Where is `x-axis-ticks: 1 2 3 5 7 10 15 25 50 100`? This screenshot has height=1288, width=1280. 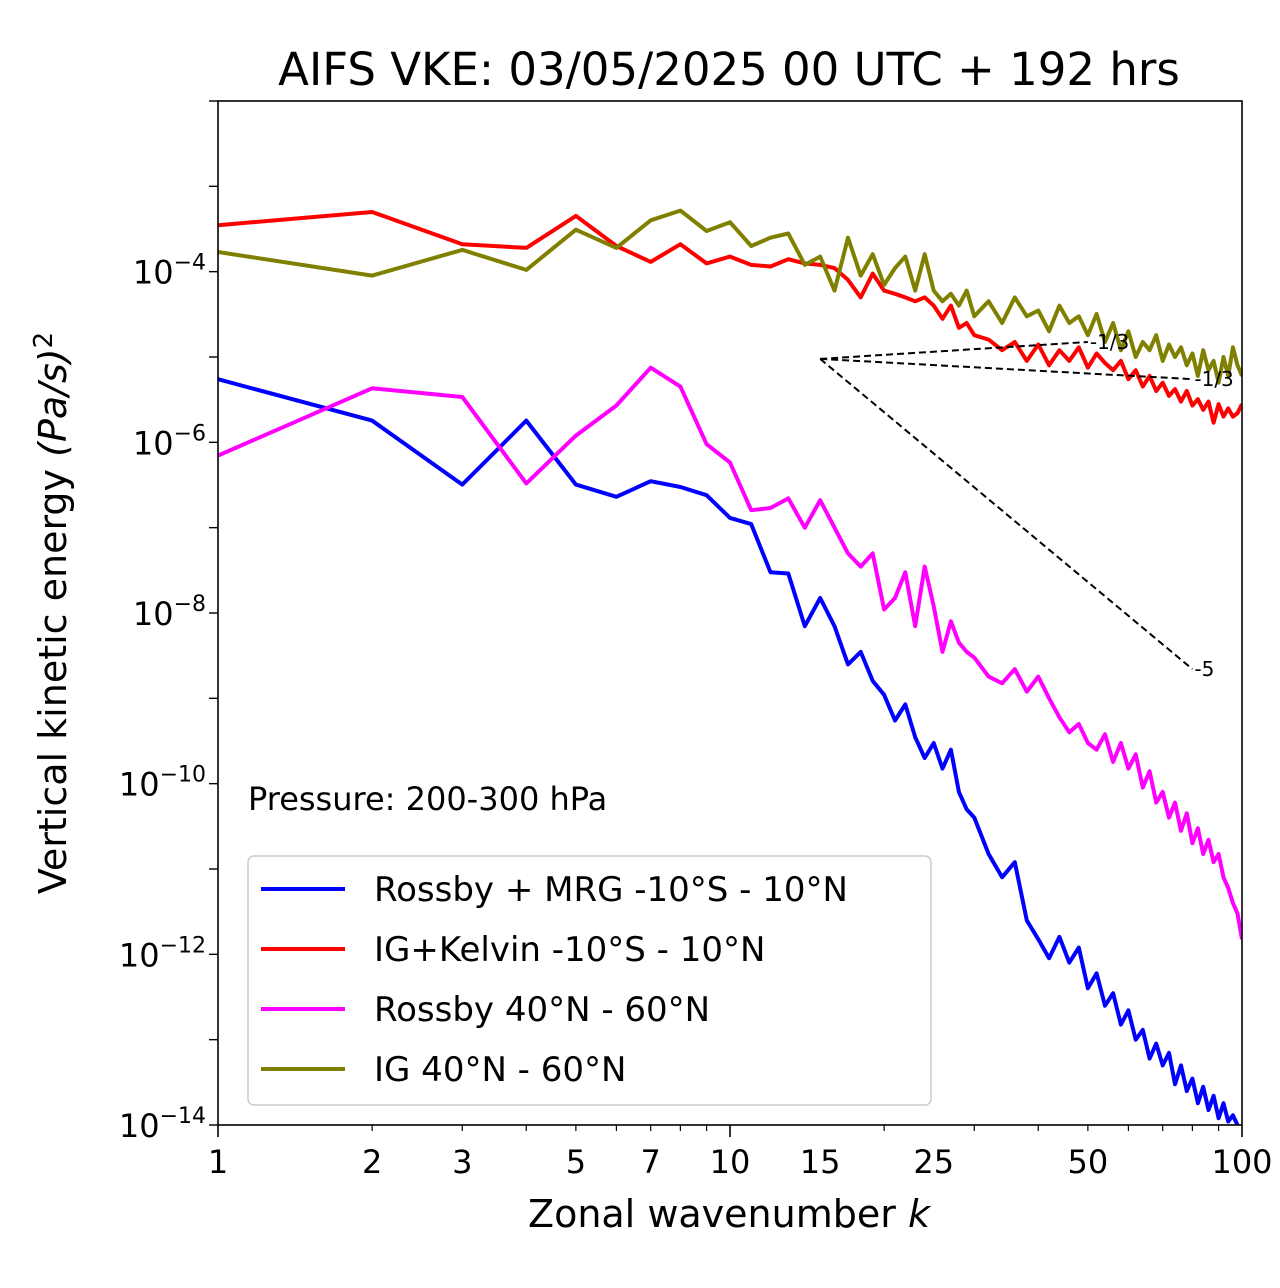 x-axis-ticks: 1 2 3 5 7 10 15 25 50 100 is located at coordinates (740, 1153).